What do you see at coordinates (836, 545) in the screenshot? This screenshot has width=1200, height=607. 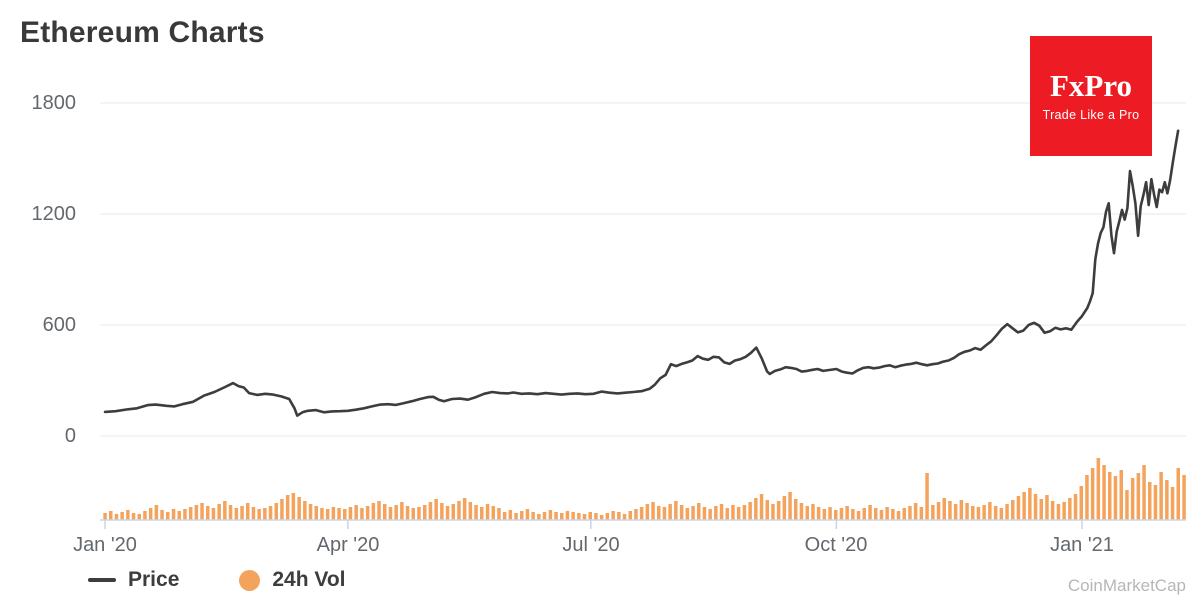 I see `x-axis-label: Oct '20` at bounding box center [836, 545].